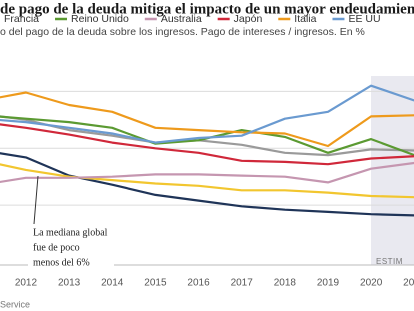  What do you see at coordinates (36, 200) in the screenshot?
I see `annotation-leader` at bounding box center [36, 200].